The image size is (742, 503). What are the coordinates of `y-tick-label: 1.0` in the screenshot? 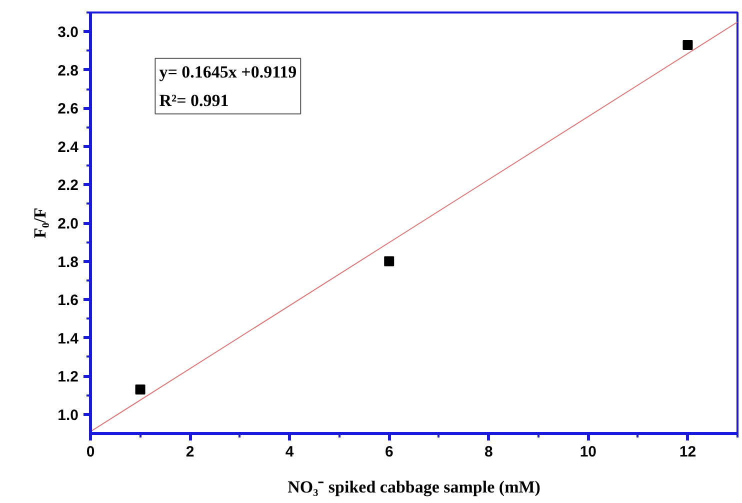 It's located at (68, 415).